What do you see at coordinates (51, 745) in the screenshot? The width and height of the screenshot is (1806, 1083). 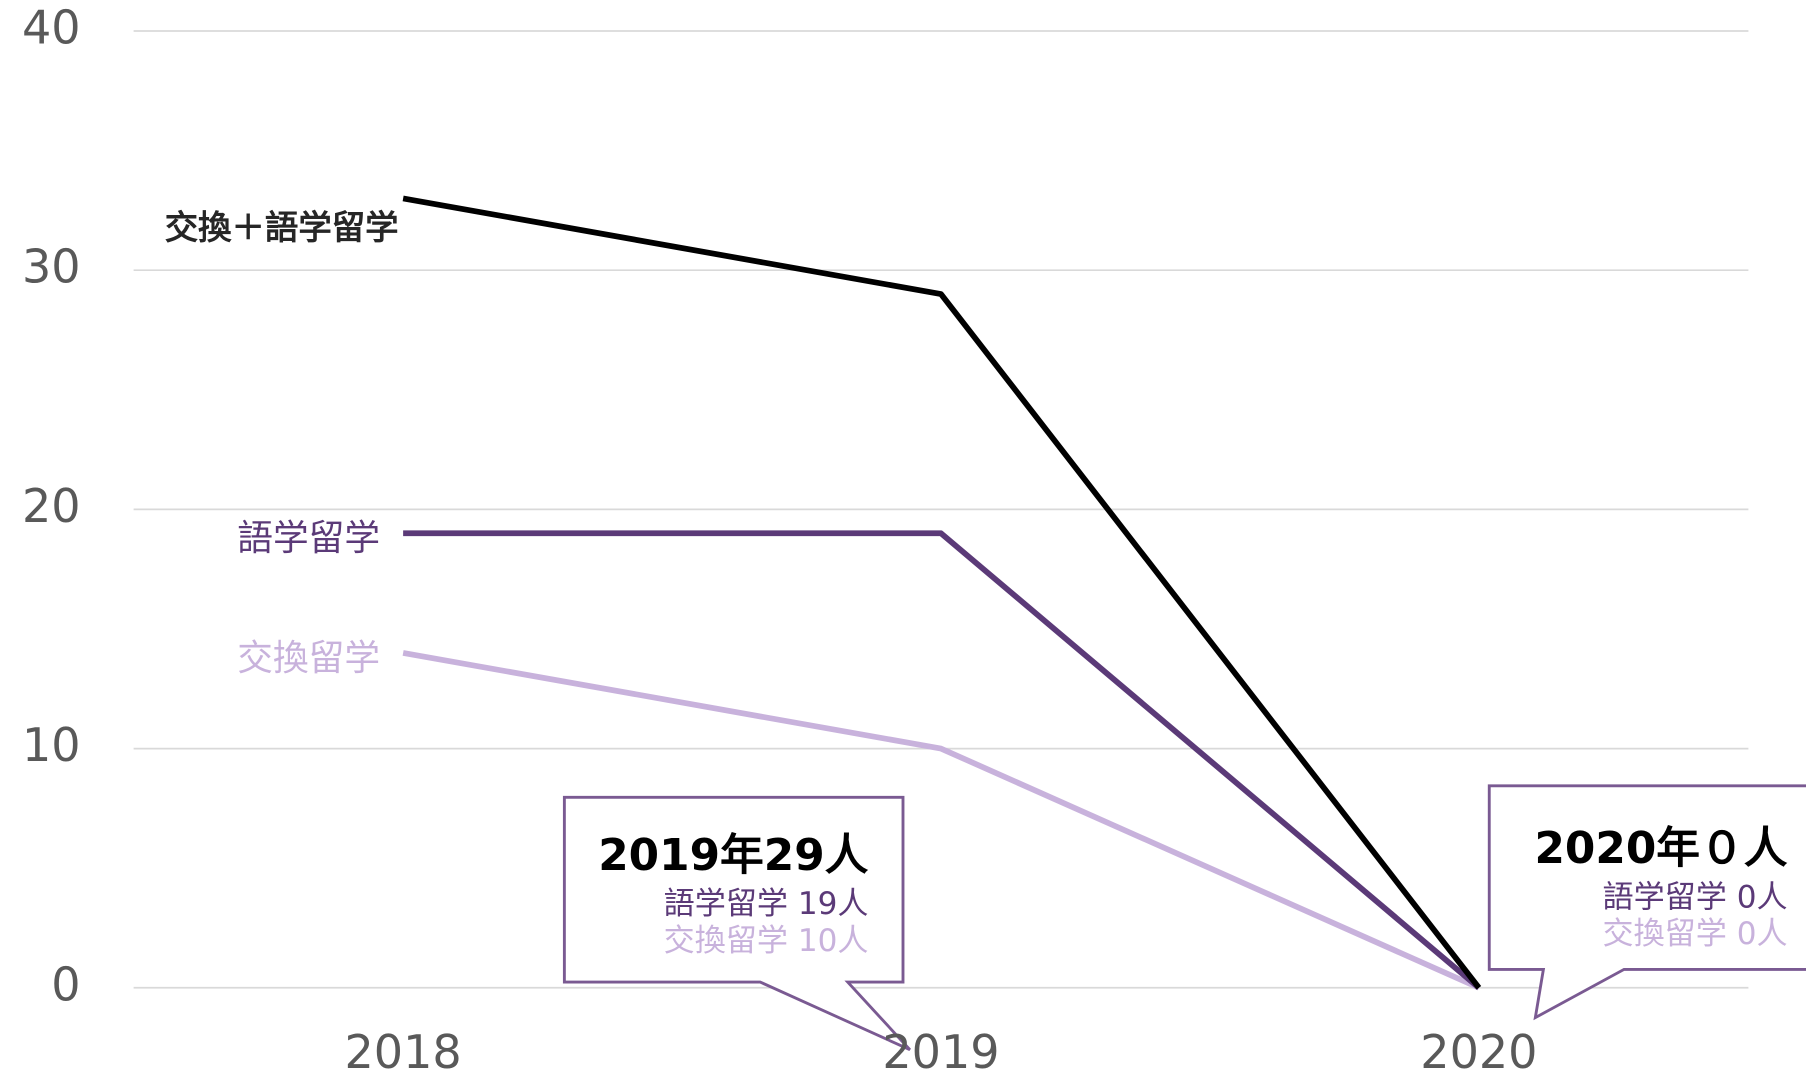 I see `y-tick-label: 10` at bounding box center [51, 745].